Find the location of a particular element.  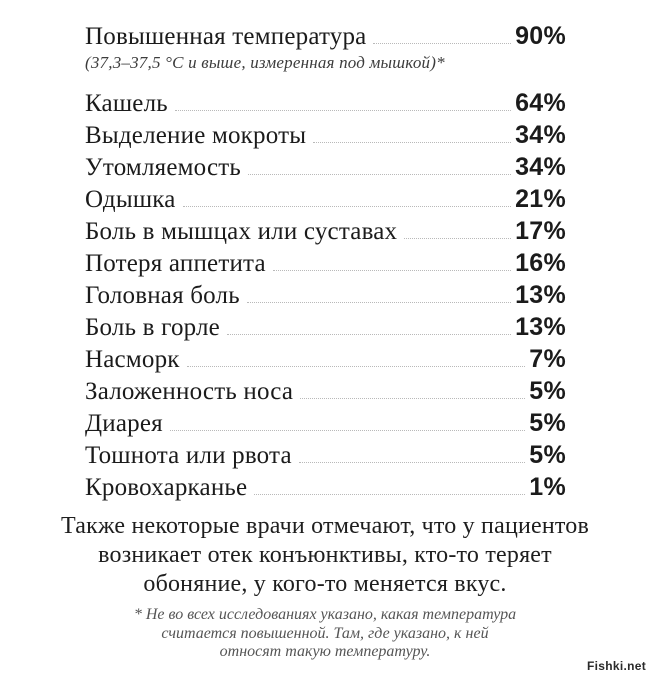

symptom-label: Диарея is located at coordinates (124, 423).